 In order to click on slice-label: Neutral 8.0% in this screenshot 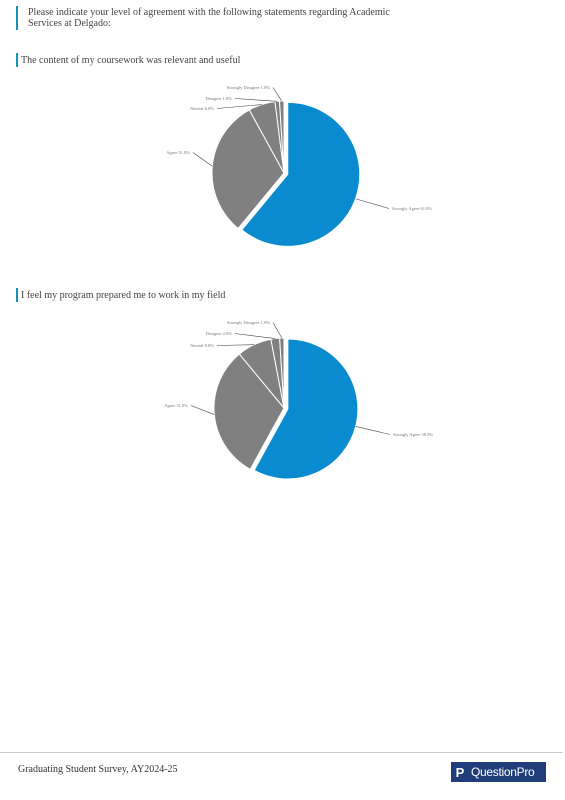, I will do `click(202, 345)`.